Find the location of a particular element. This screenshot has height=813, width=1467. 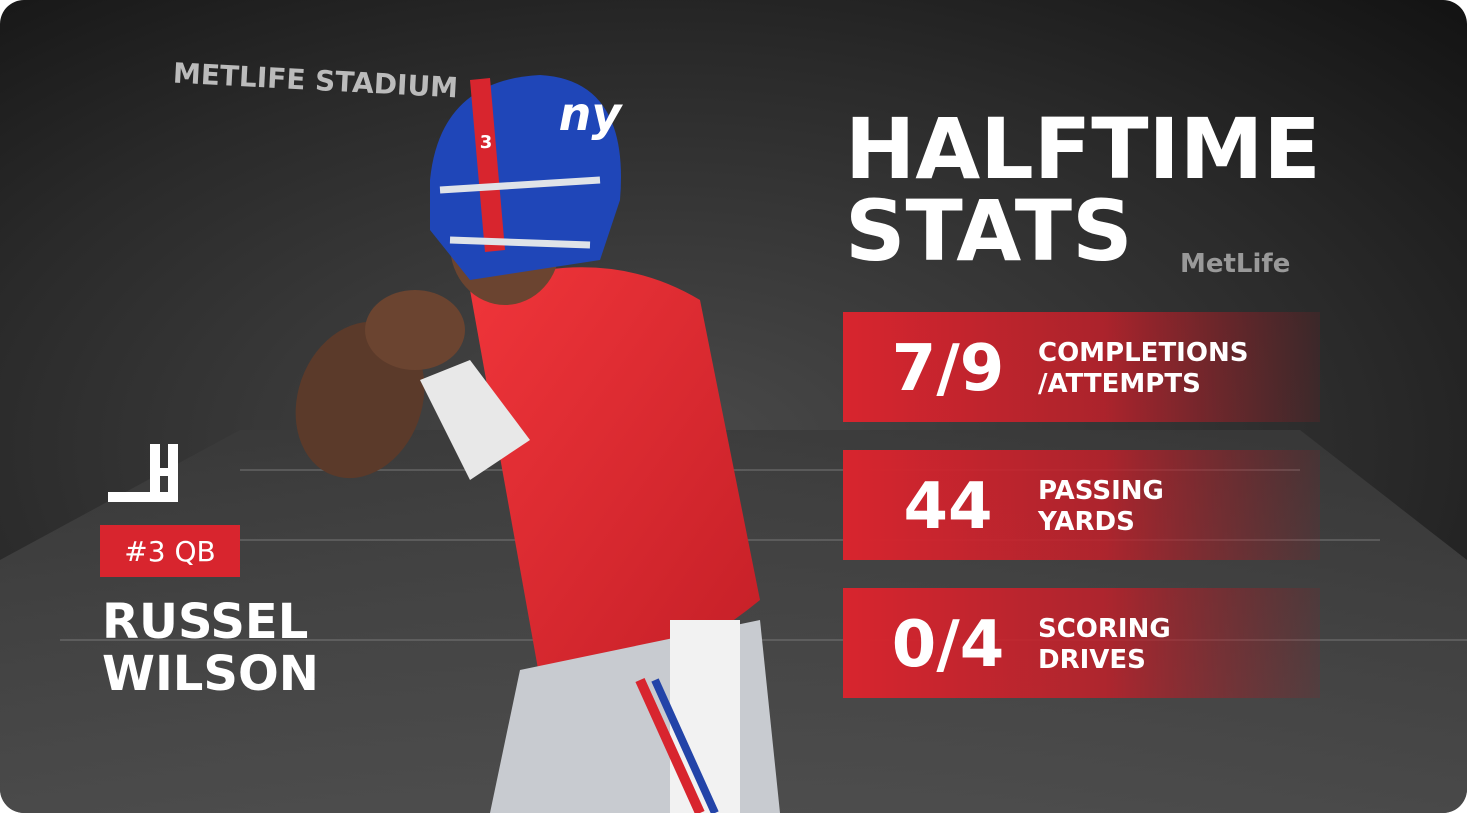

position-text: #3 QB is located at coordinates (169, 551).